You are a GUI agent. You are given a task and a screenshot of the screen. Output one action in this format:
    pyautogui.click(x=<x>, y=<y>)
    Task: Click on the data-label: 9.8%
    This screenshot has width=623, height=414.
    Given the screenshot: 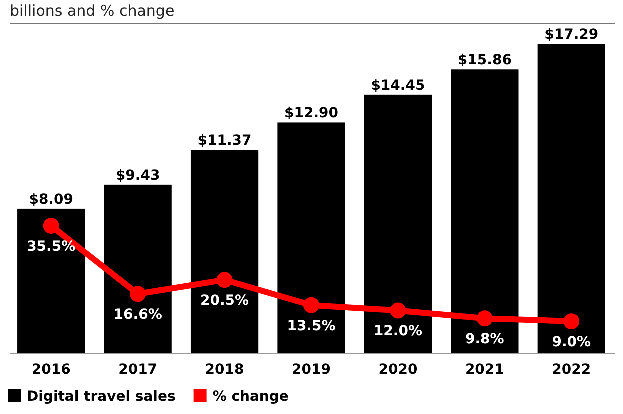 What is the action you would take?
    pyautogui.click(x=485, y=340)
    